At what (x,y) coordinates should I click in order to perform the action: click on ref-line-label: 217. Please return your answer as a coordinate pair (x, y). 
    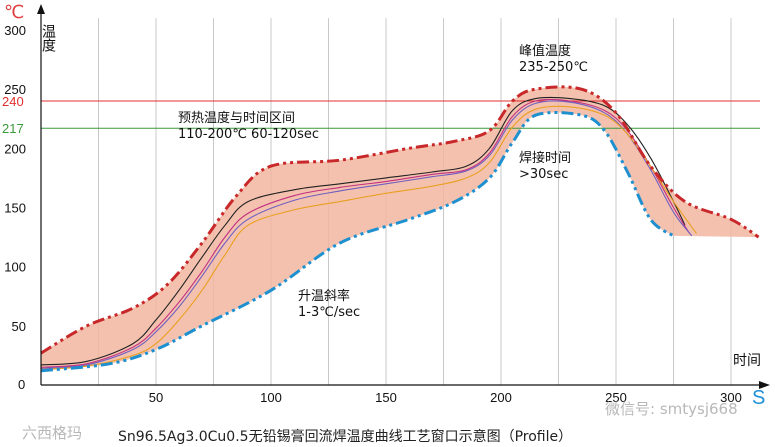
    Looking at the image, I should click on (13, 128).